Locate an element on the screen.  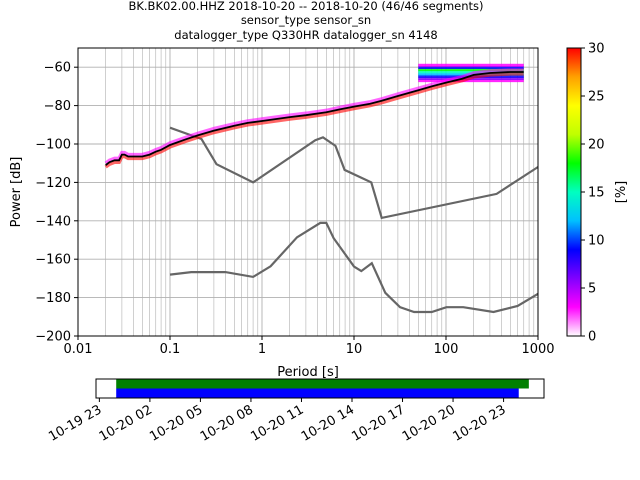
colorbar-tick-label: 10 is located at coordinates (596, 241).